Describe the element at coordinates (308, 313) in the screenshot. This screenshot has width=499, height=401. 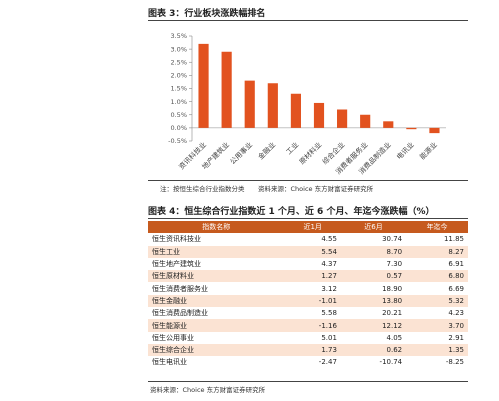
I see `table-row: 恒生消费品制造业 5.58 20.21 4.23` at that location.